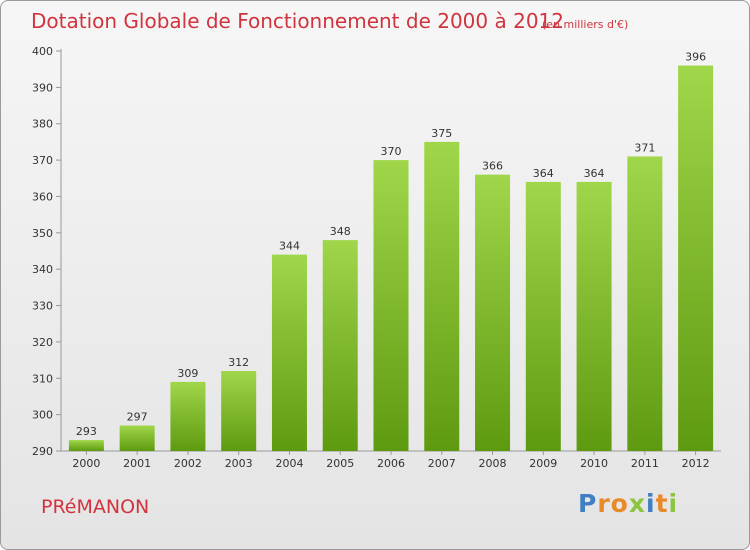  What do you see at coordinates (188, 416) in the screenshot?
I see `bar-2002` at bounding box center [188, 416].